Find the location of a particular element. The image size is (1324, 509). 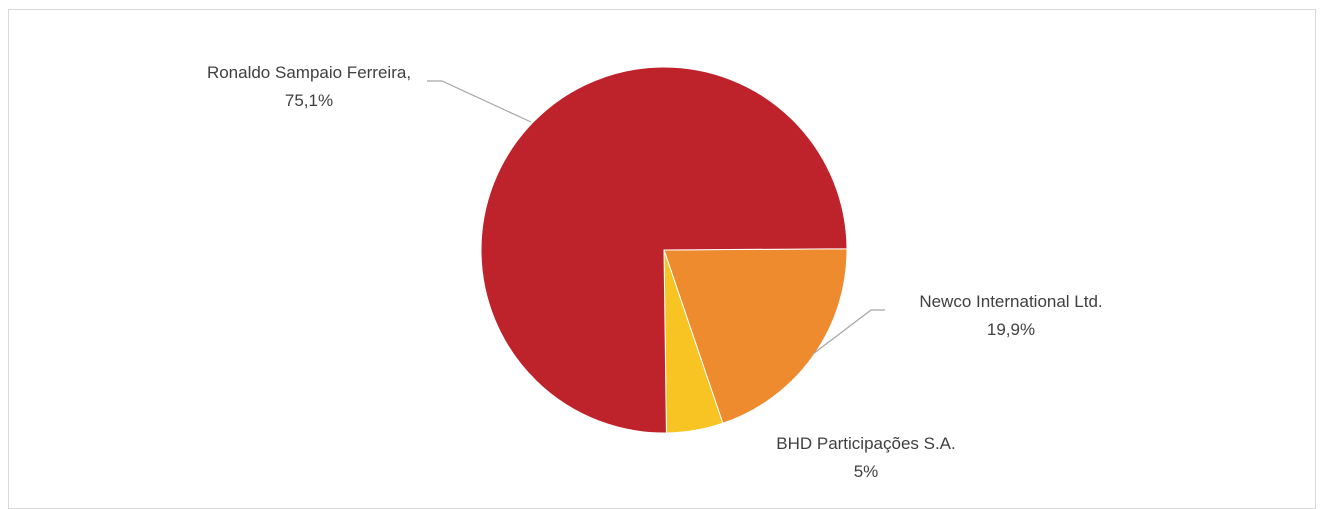

leader-line-ronaldo is located at coordinates (479, 101).